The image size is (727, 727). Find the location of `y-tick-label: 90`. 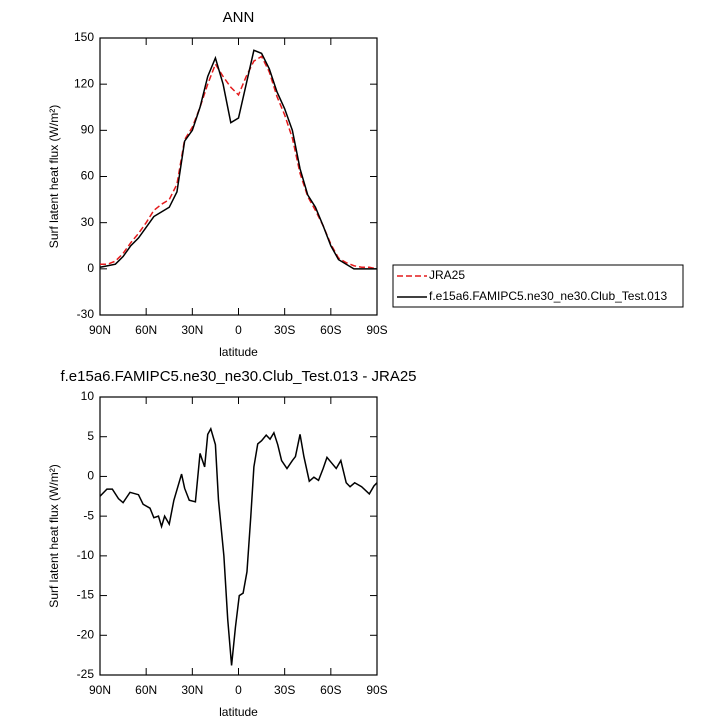

y-tick-label: 90 is located at coordinates (88, 130).